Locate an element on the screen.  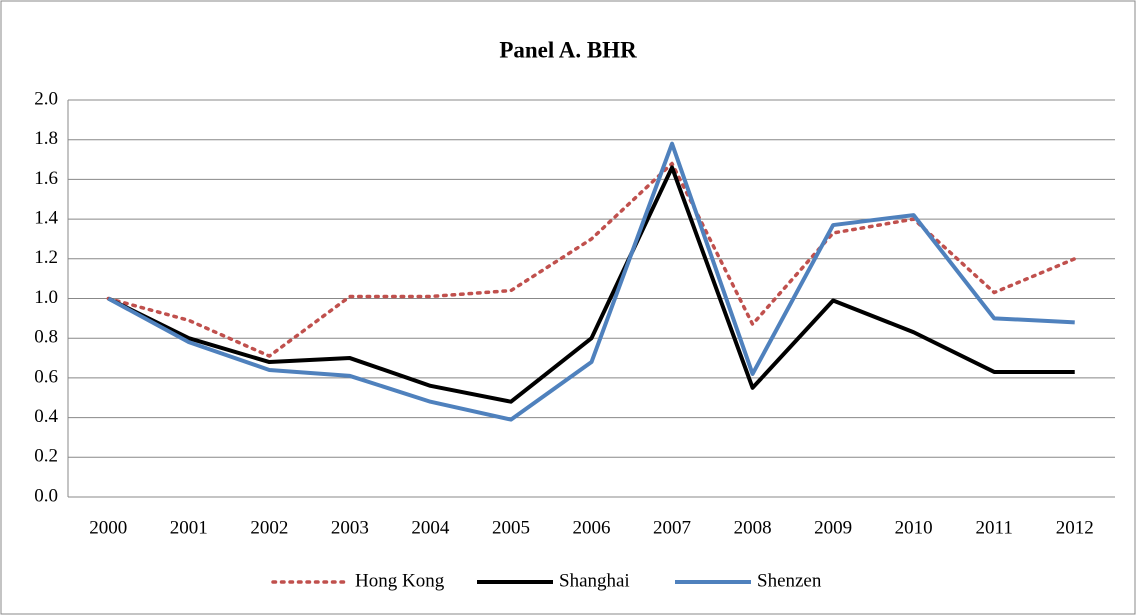
x-tick-label: 2005 is located at coordinates (511, 527).